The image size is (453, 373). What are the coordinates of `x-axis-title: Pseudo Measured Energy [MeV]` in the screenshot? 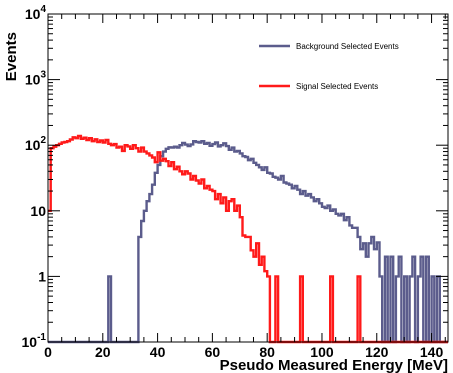 It's located at (334, 365).